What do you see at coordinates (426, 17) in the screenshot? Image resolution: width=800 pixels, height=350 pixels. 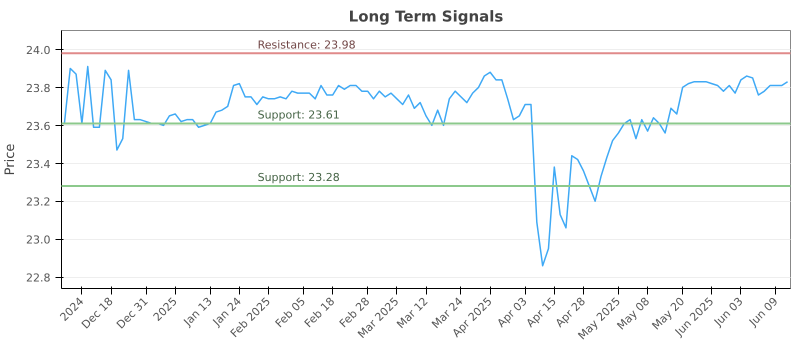 I see `chart-title: Long Term Signals` at bounding box center [426, 17].